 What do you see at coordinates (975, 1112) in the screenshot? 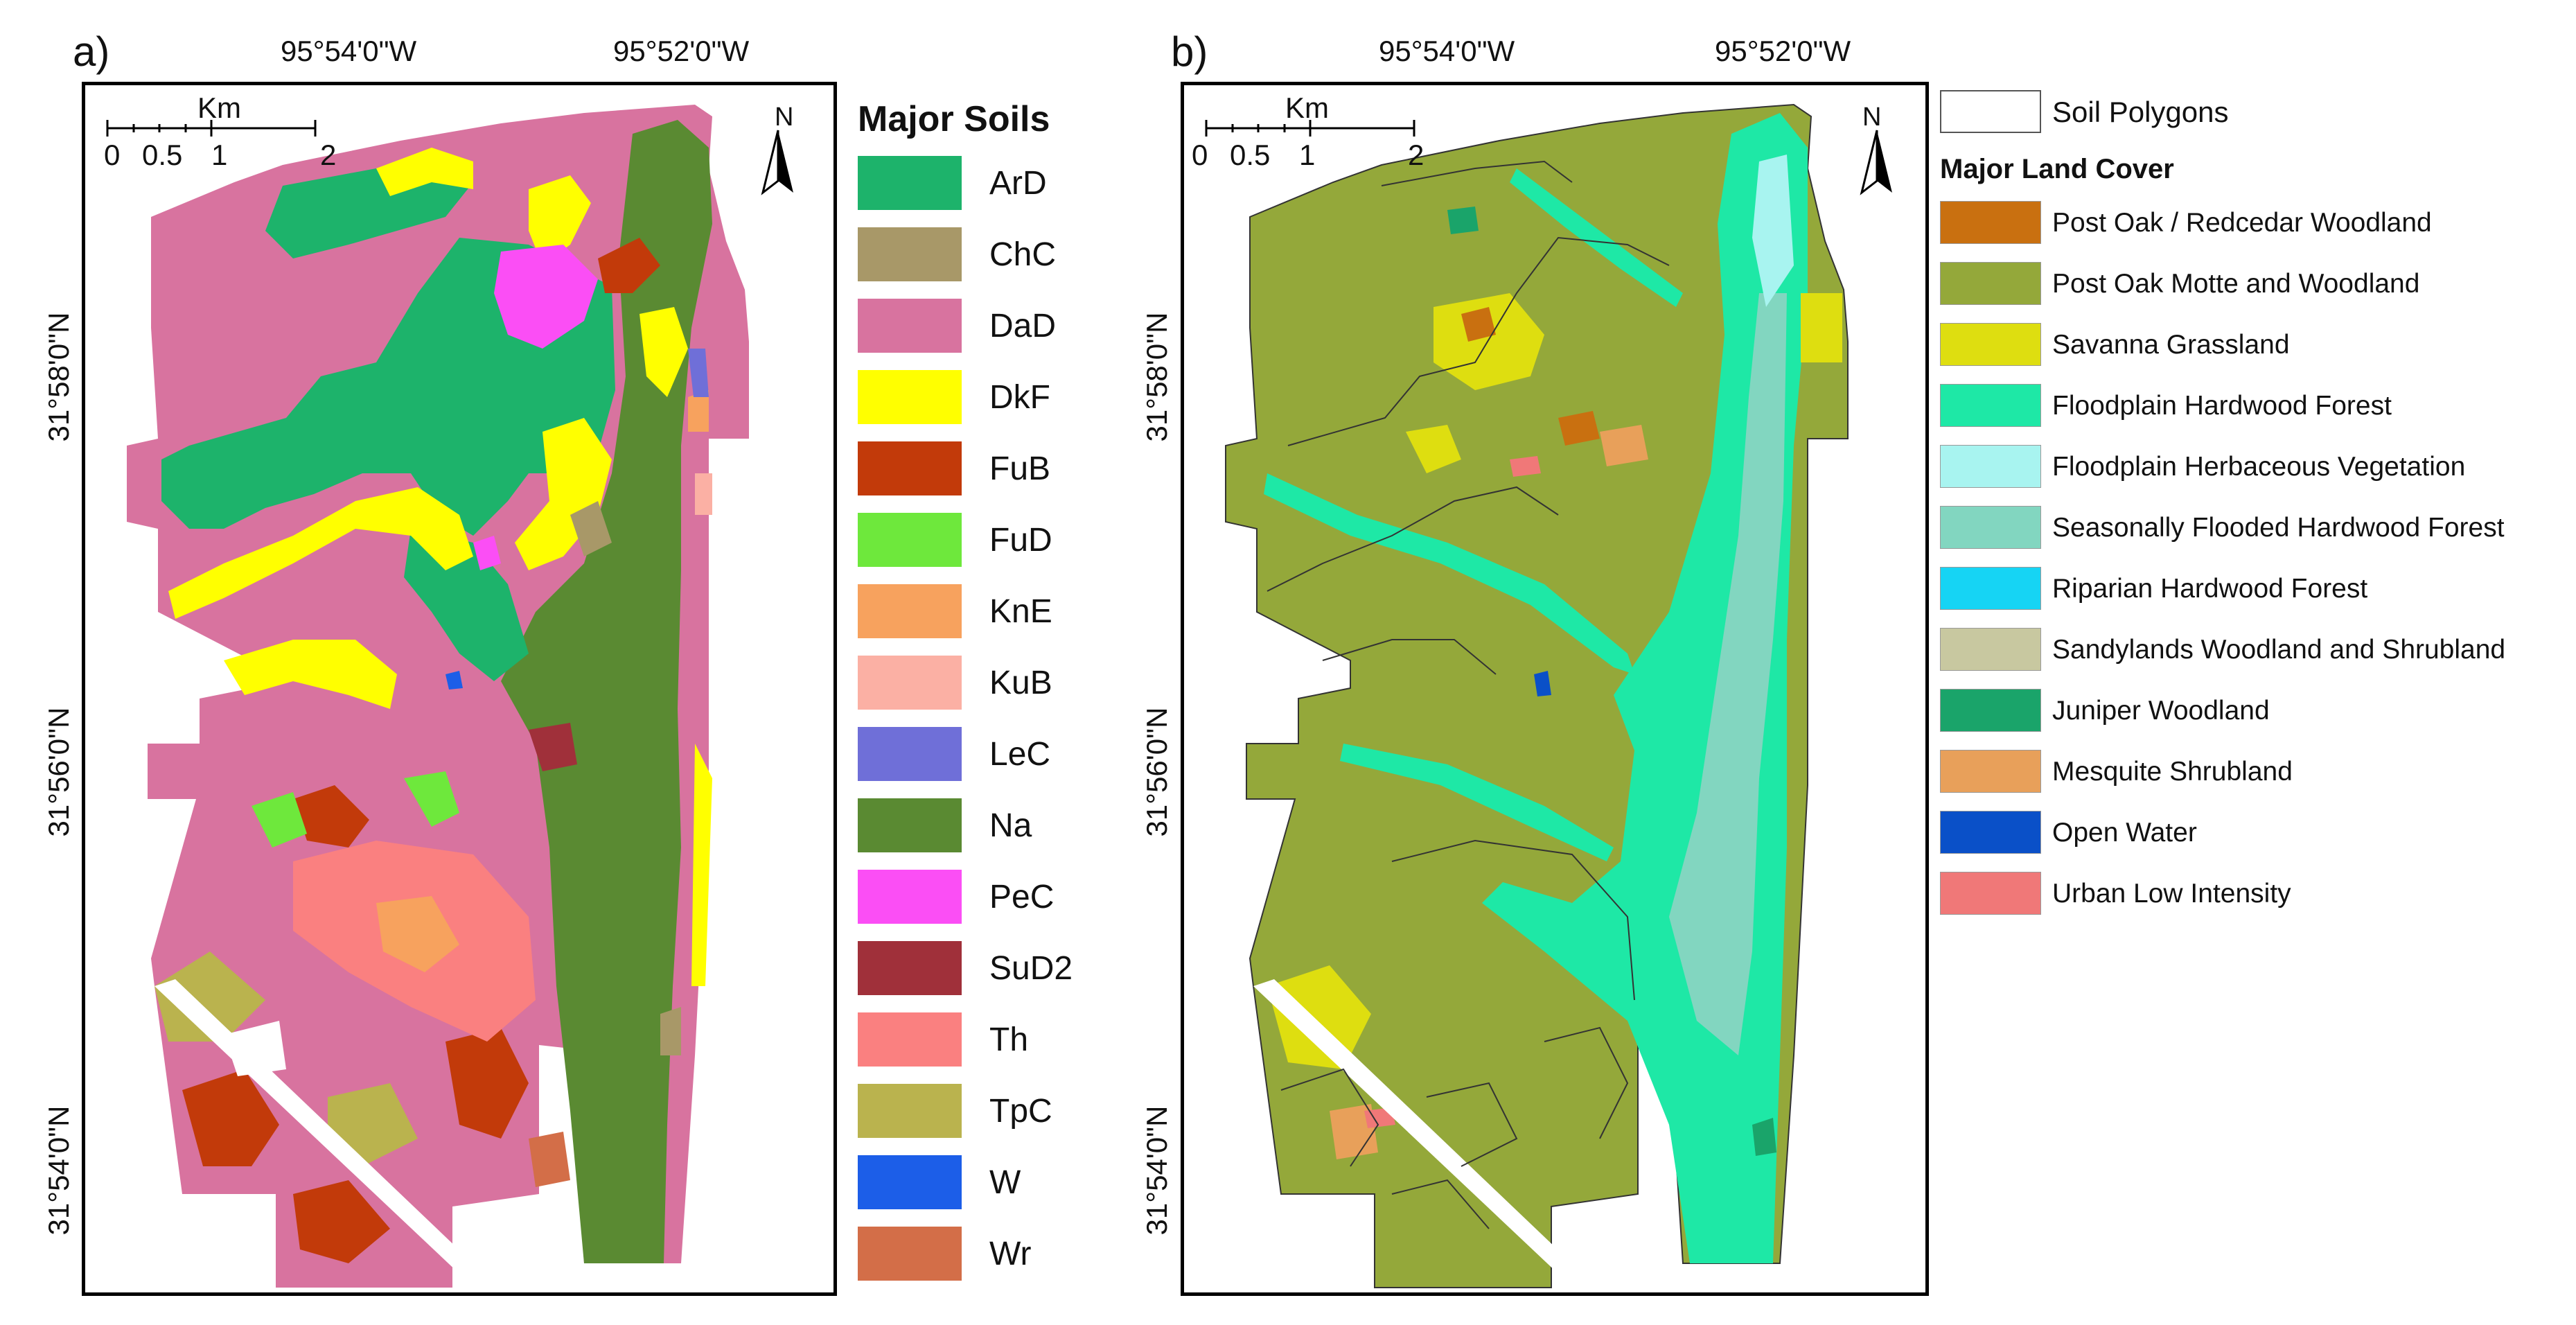
I see `soil-legend-item: TpC` at bounding box center [975, 1112].